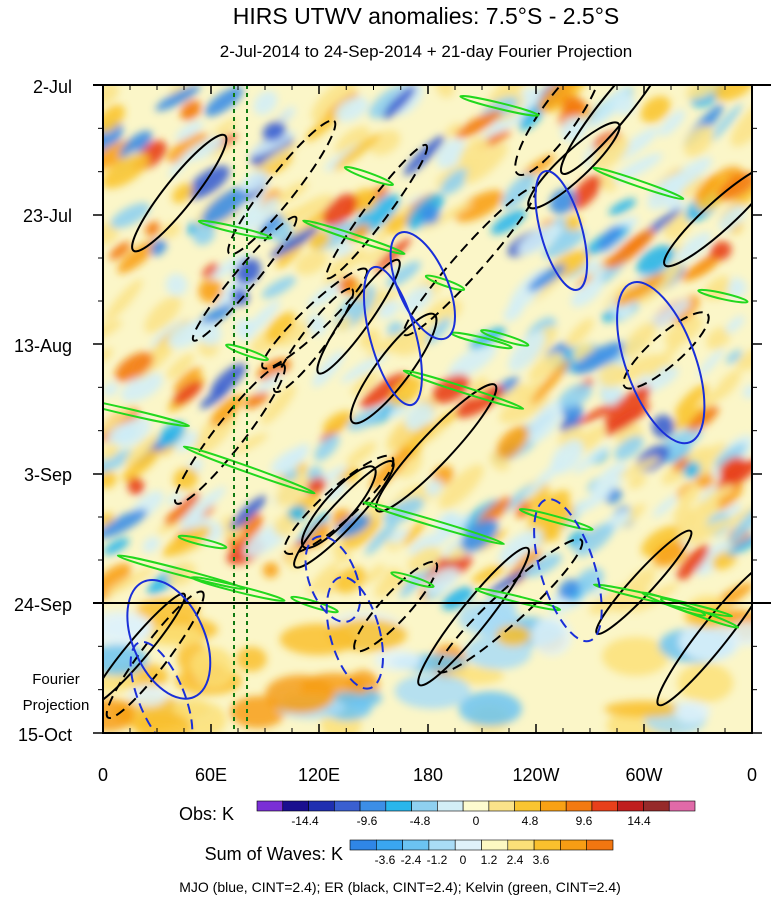 The height and width of the screenshot is (899, 771). Describe the element at coordinates (489, 860) in the screenshot. I see `waves-tick-label: 1.2` at that location.